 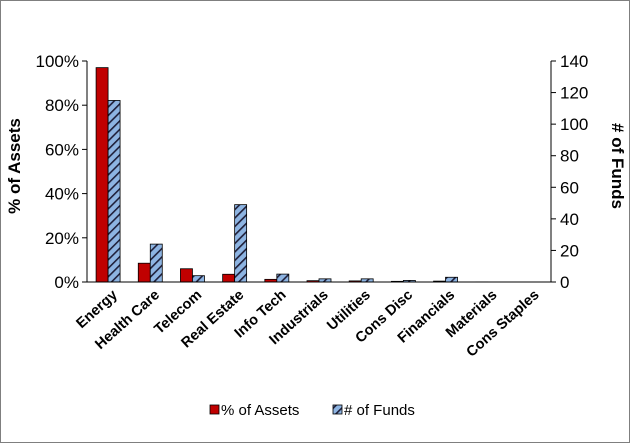 What do you see at coordinates (574, 61) in the screenshot?
I see `right-tick-label: 140` at bounding box center [574, 61].